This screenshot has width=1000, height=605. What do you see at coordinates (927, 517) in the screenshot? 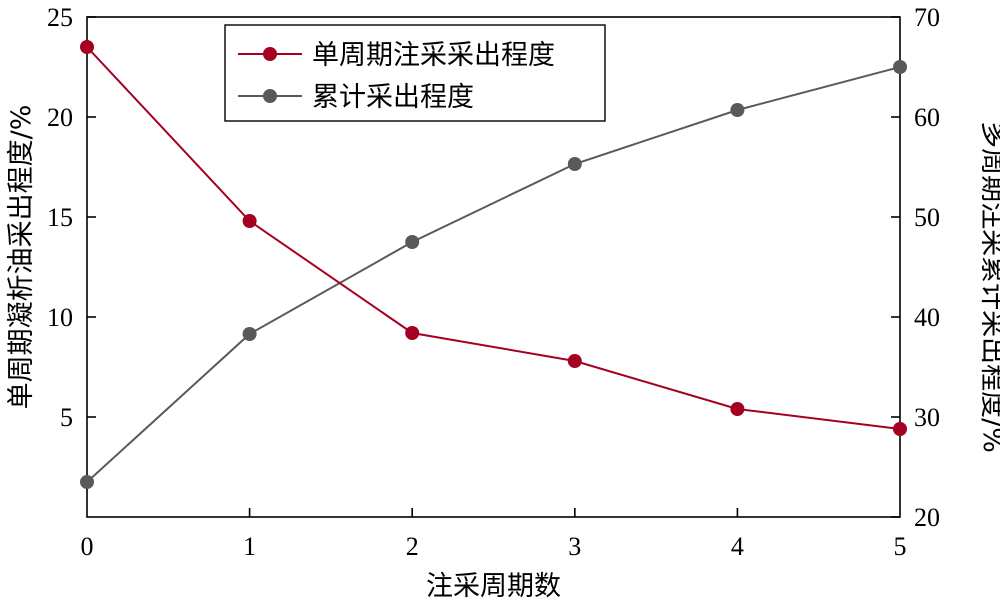
I see `y2-tick-label: 20` at bounding box center [927, 517].